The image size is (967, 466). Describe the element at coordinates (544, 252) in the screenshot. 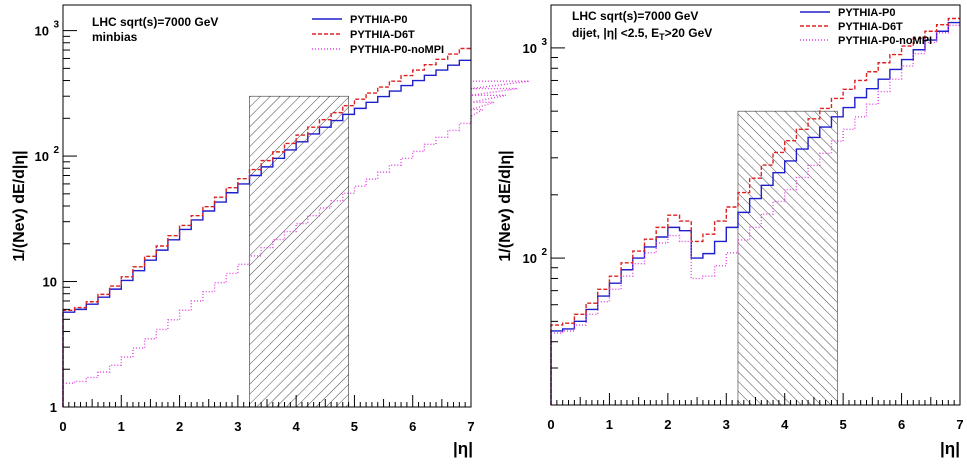

I see `right-ytick-exponent: 2` at that location.